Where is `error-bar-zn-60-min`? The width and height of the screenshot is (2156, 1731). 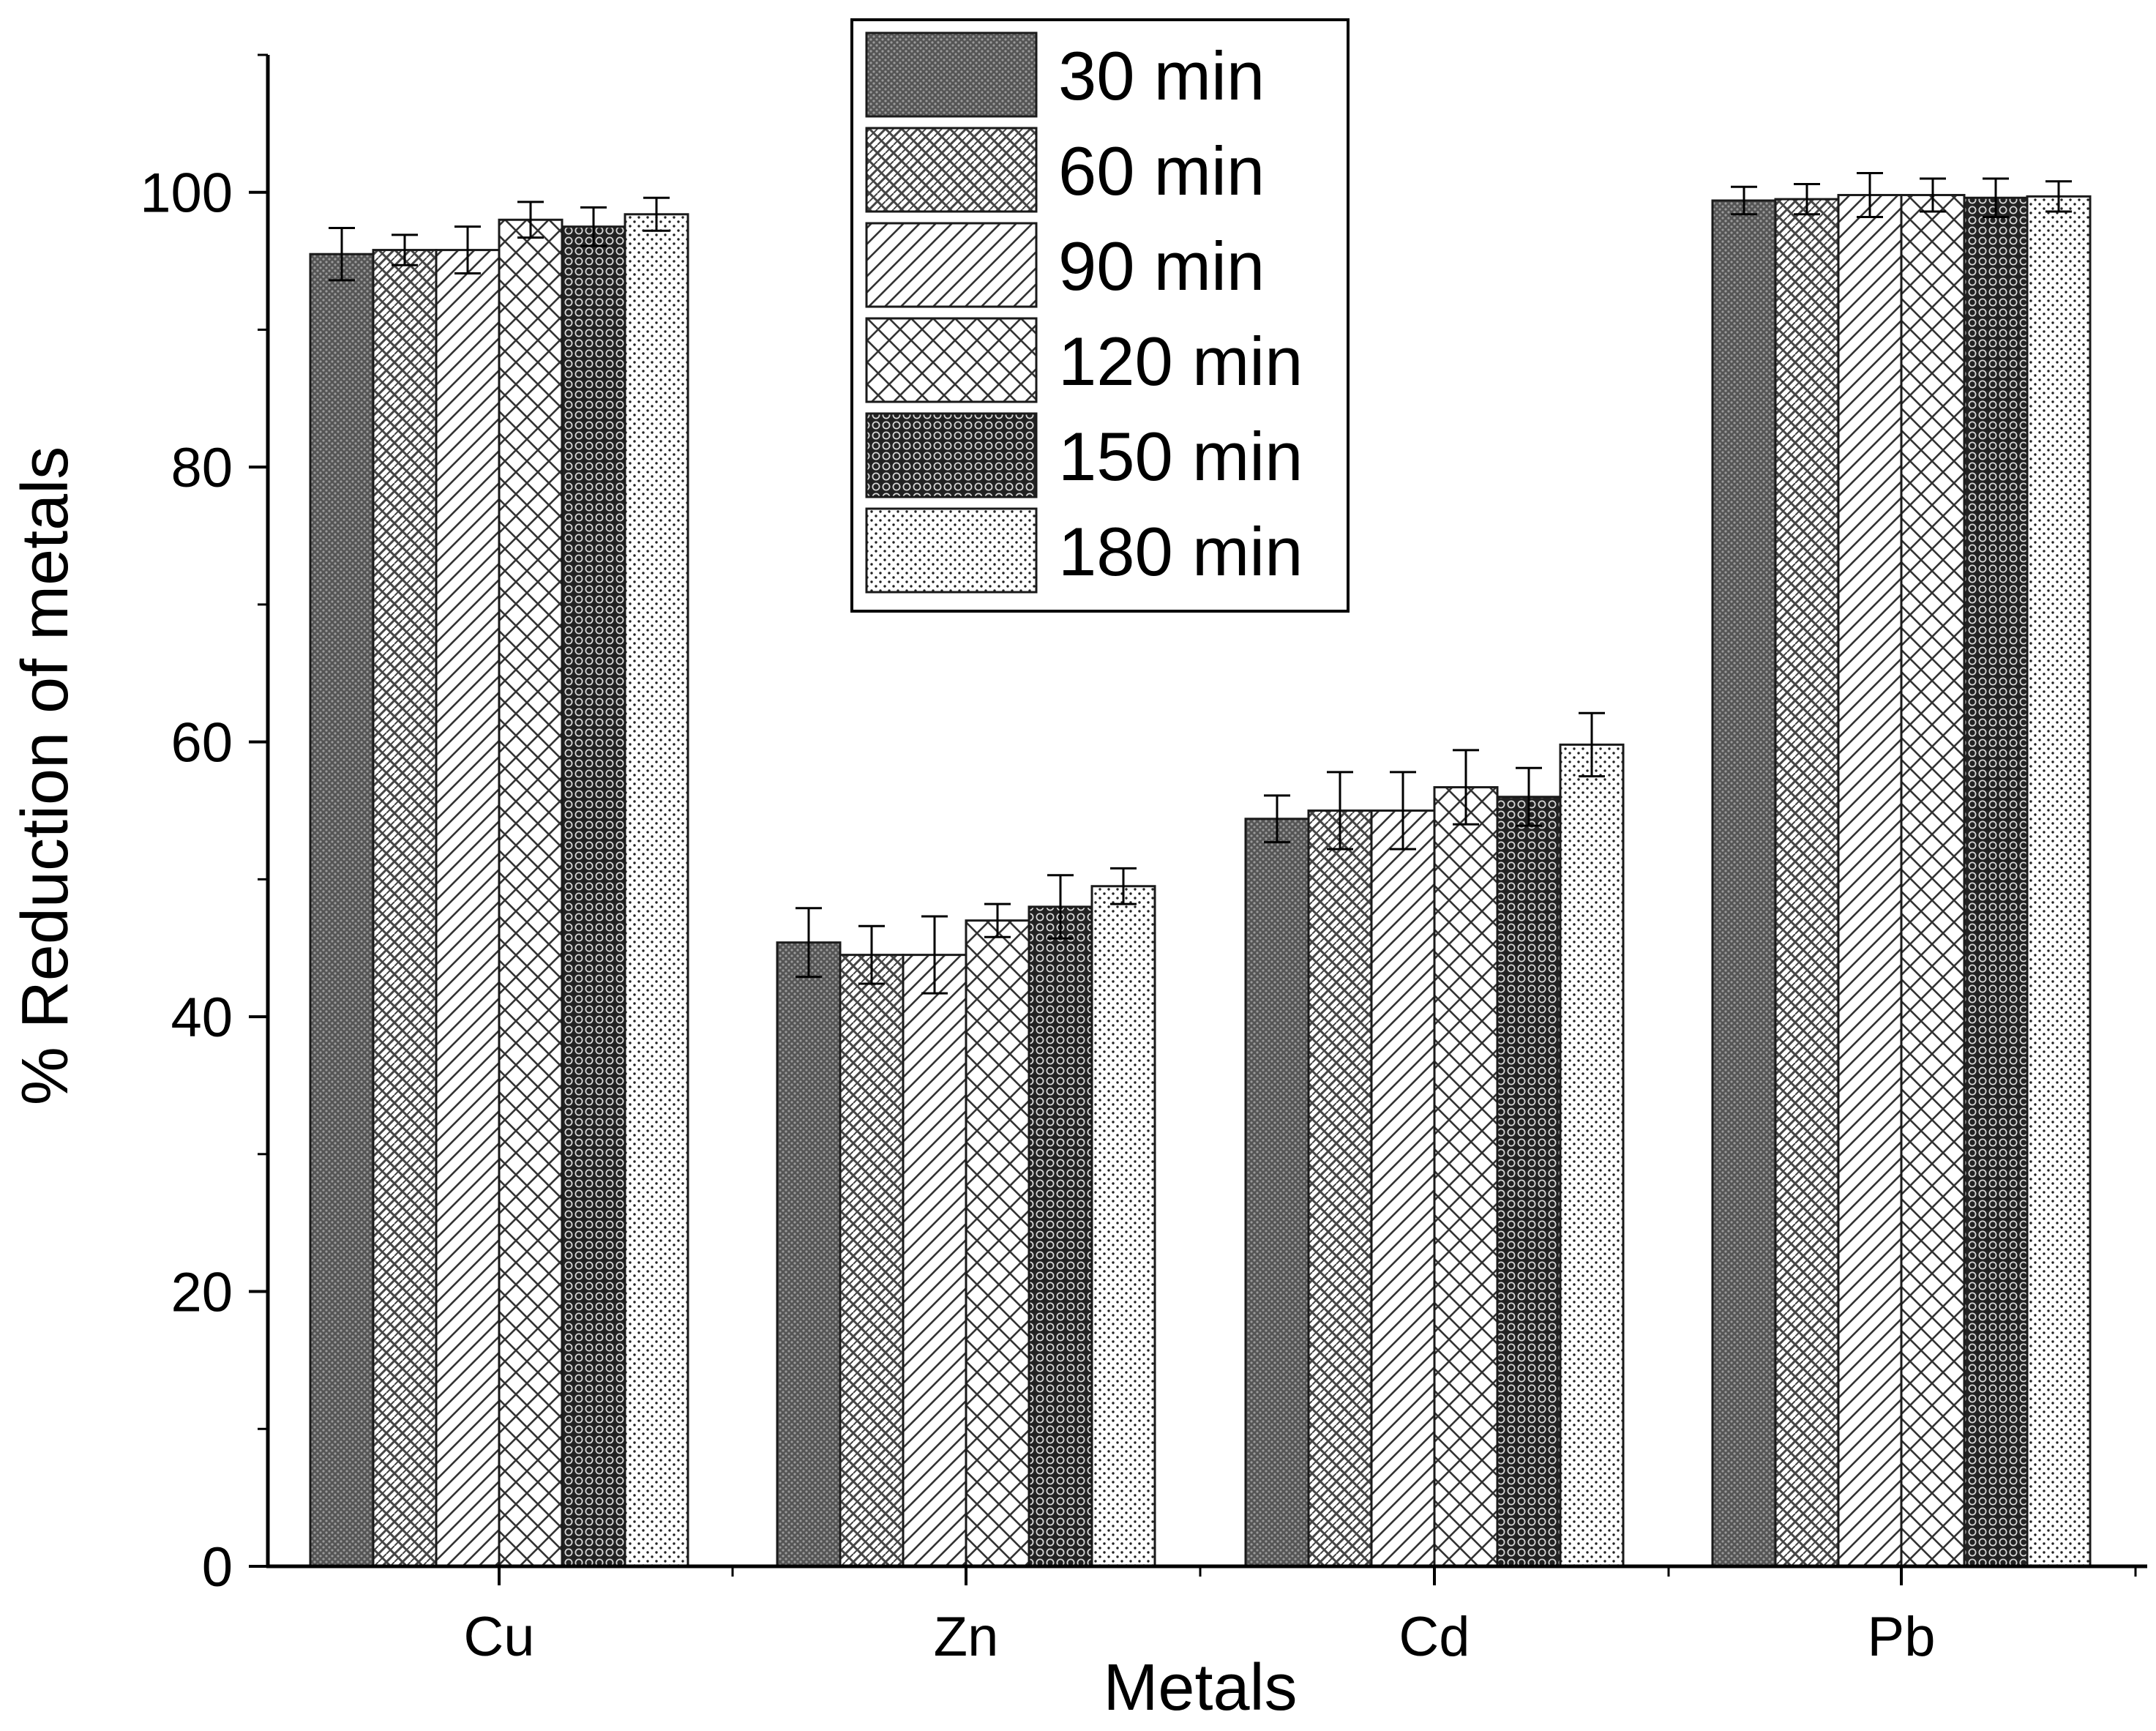
error-bar-zn-60-min is located at coordinates (871, 955).